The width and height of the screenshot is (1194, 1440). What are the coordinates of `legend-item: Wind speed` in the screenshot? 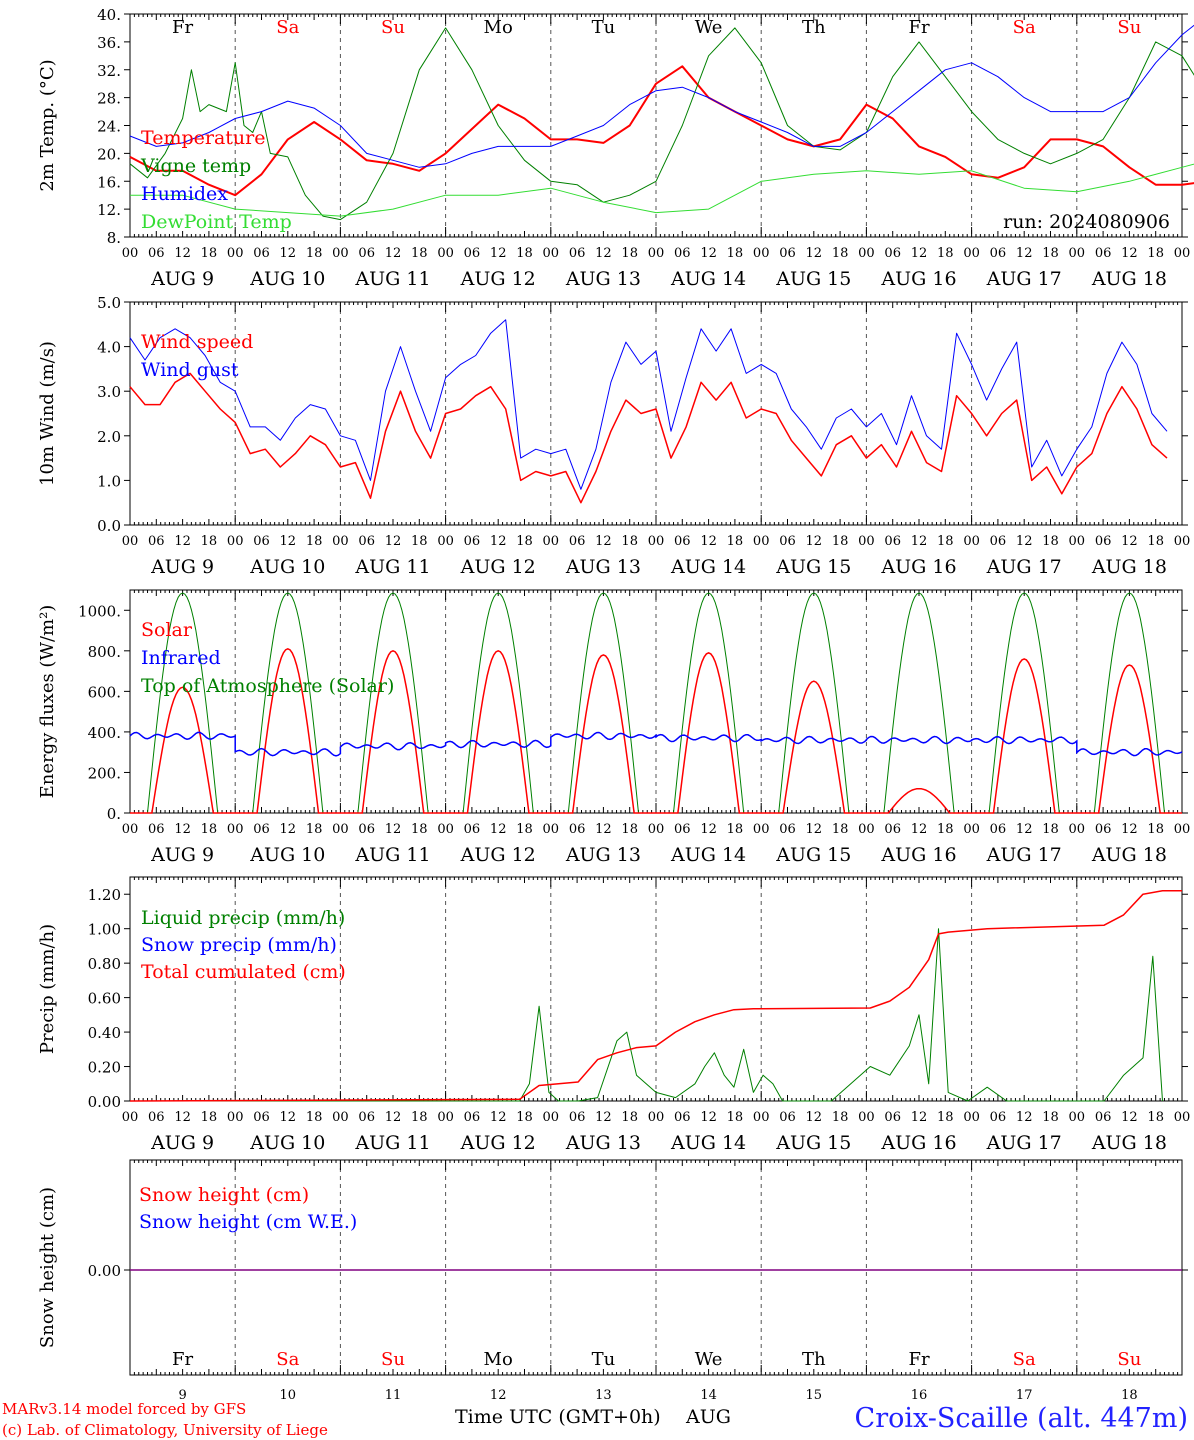 It's located at (197, 342).